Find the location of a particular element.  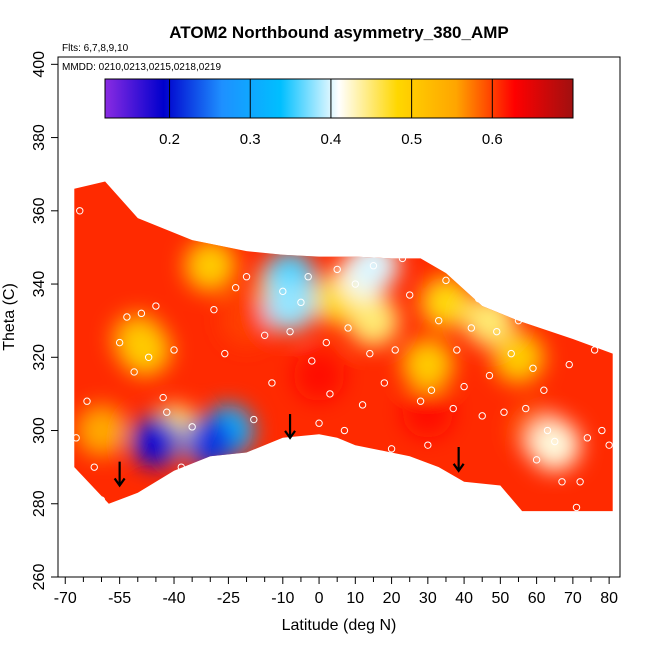

y-axis: 260 280 300 320 340 360 380 400 is located at coordinates (44, 320).